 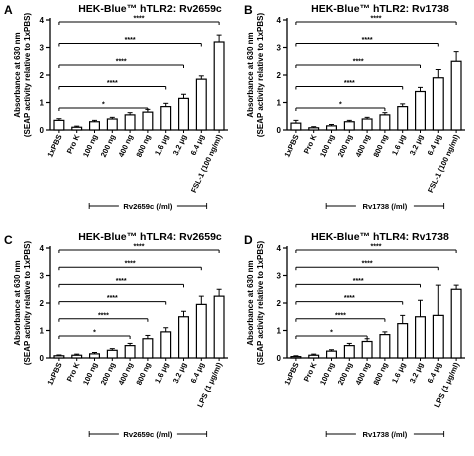 What do you see at coordinates (248, 240) in the screenshot?
I see `panel-letter: D` at bounding box center [248, 240].